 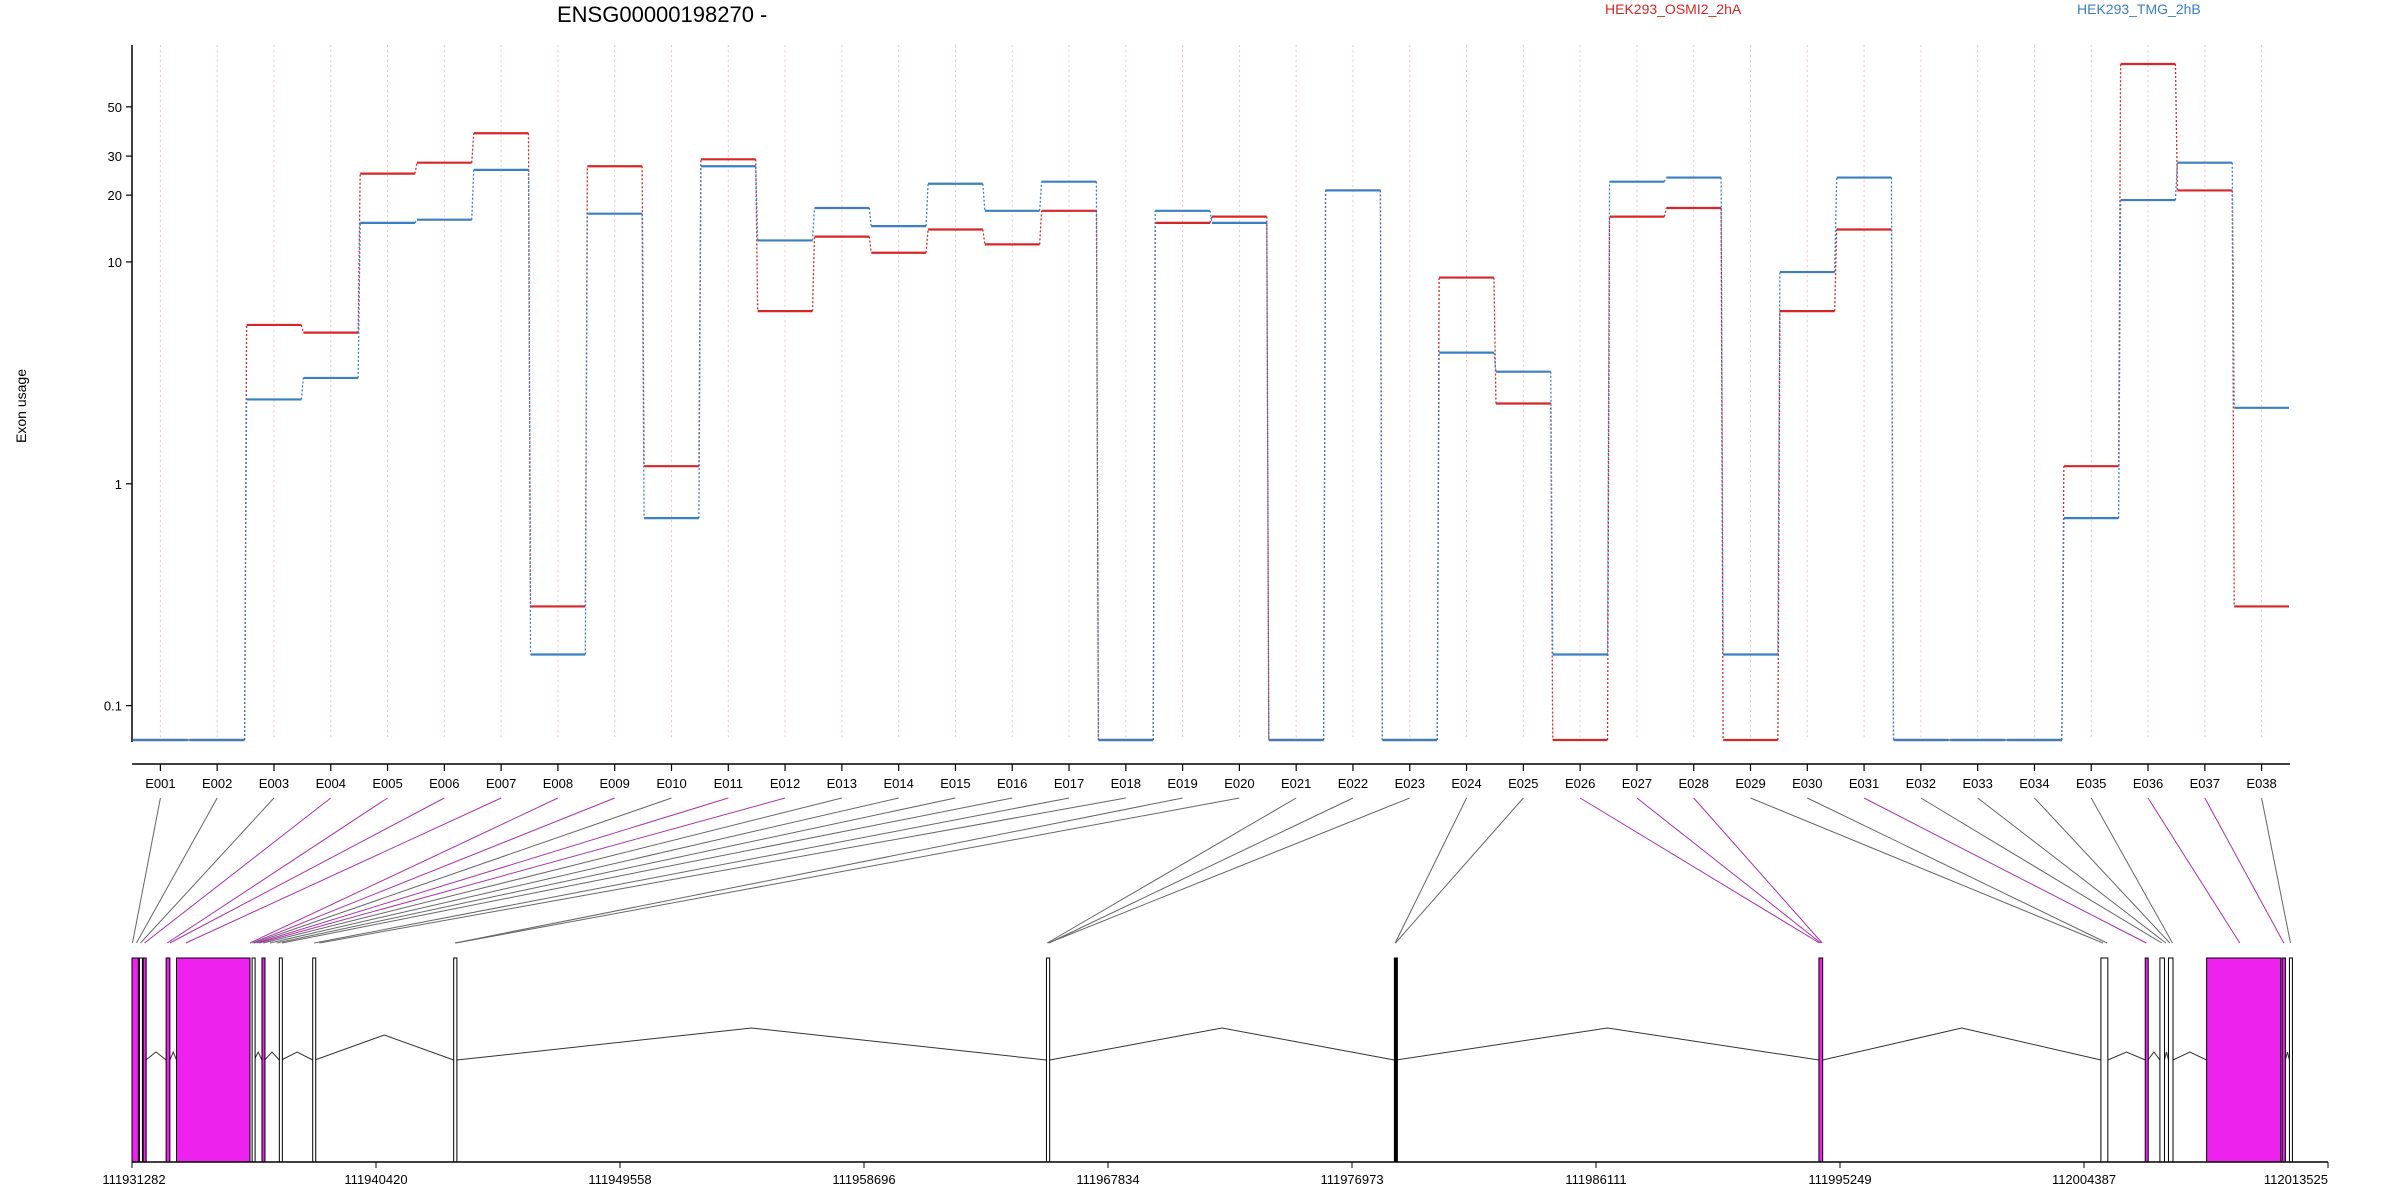 I want to click on genomic-tick-label: 111940420, so click(x=375, y=1179).